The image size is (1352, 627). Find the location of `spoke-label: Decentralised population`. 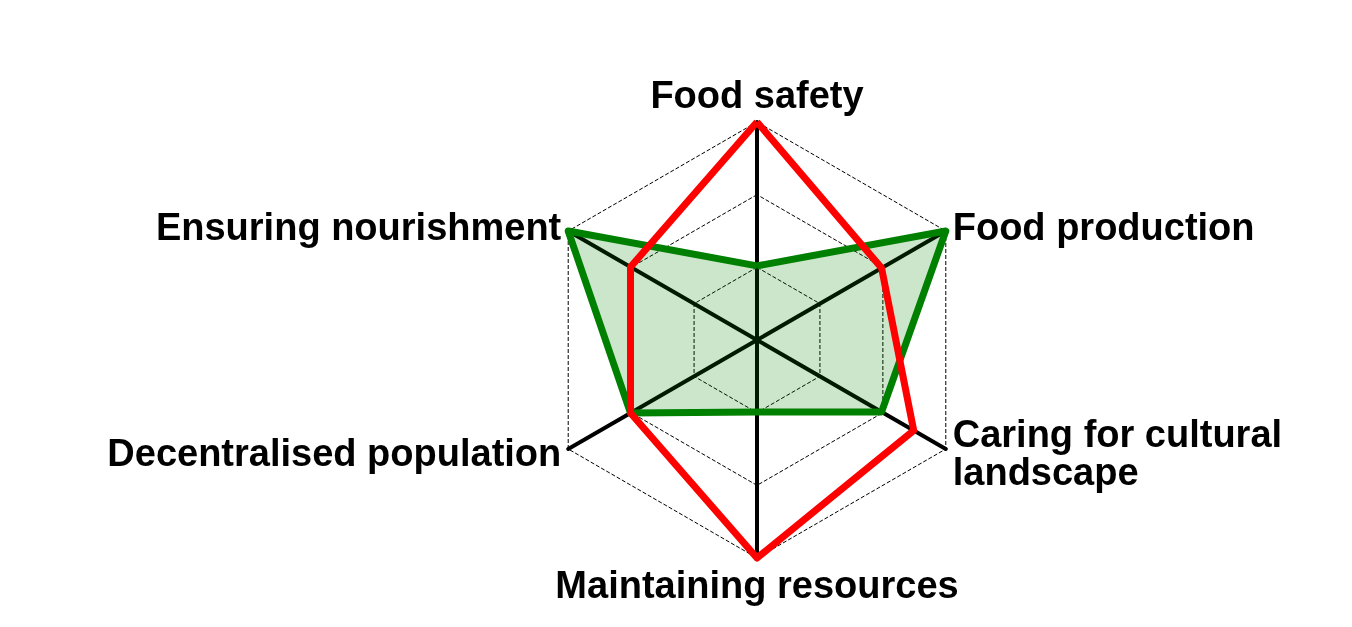

spoke-label: Decentralised population is located at coordinates (334, 453).